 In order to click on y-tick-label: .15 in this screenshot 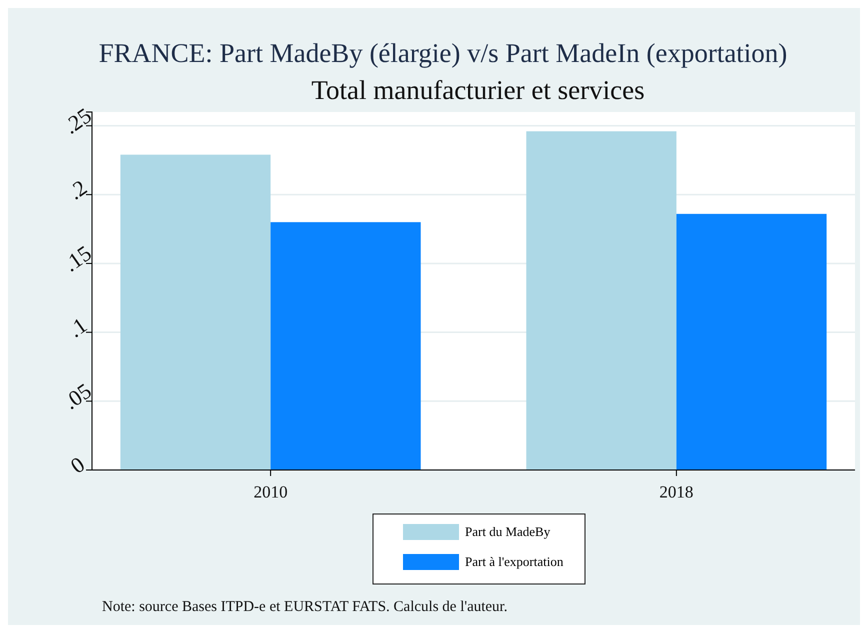, I will do `click(77, 258)`.